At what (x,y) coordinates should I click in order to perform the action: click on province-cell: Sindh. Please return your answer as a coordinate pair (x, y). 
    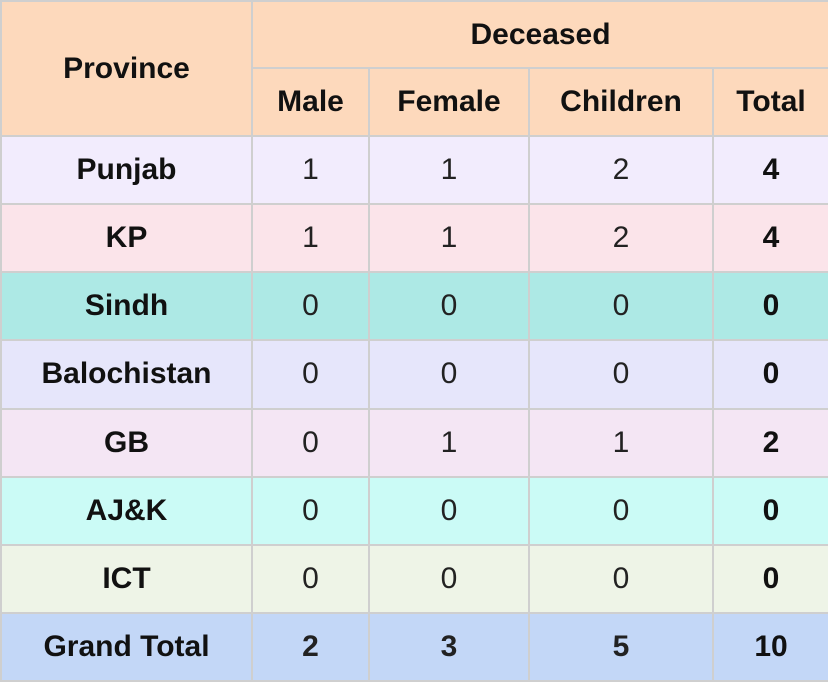
    Looking at the image, I should click on (126, 306).